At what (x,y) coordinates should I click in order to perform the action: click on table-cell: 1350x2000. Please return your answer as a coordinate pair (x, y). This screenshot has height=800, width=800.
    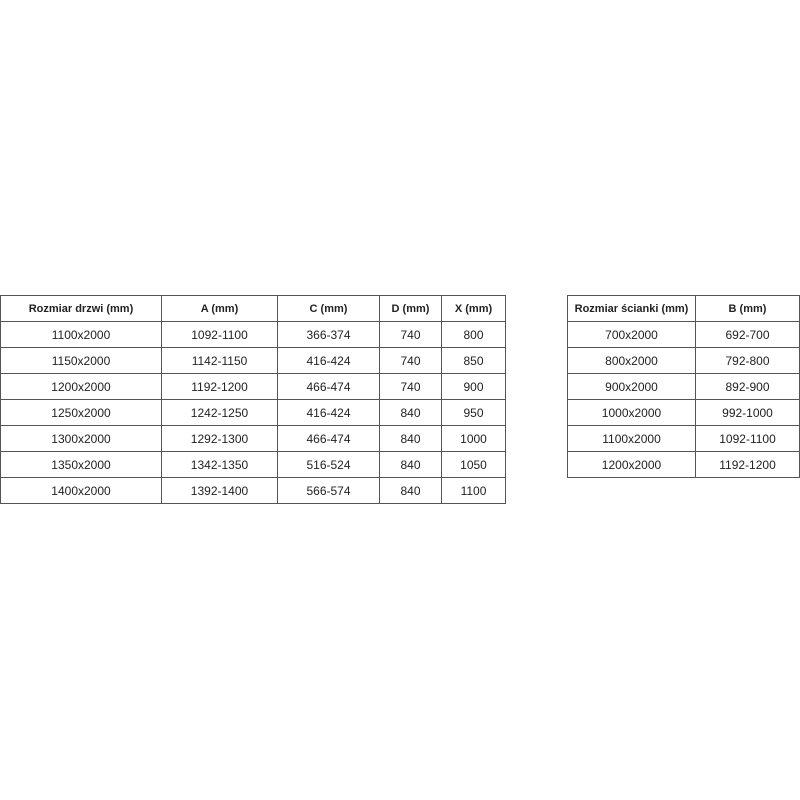
    Looking at the image, I should click on (81, 464).